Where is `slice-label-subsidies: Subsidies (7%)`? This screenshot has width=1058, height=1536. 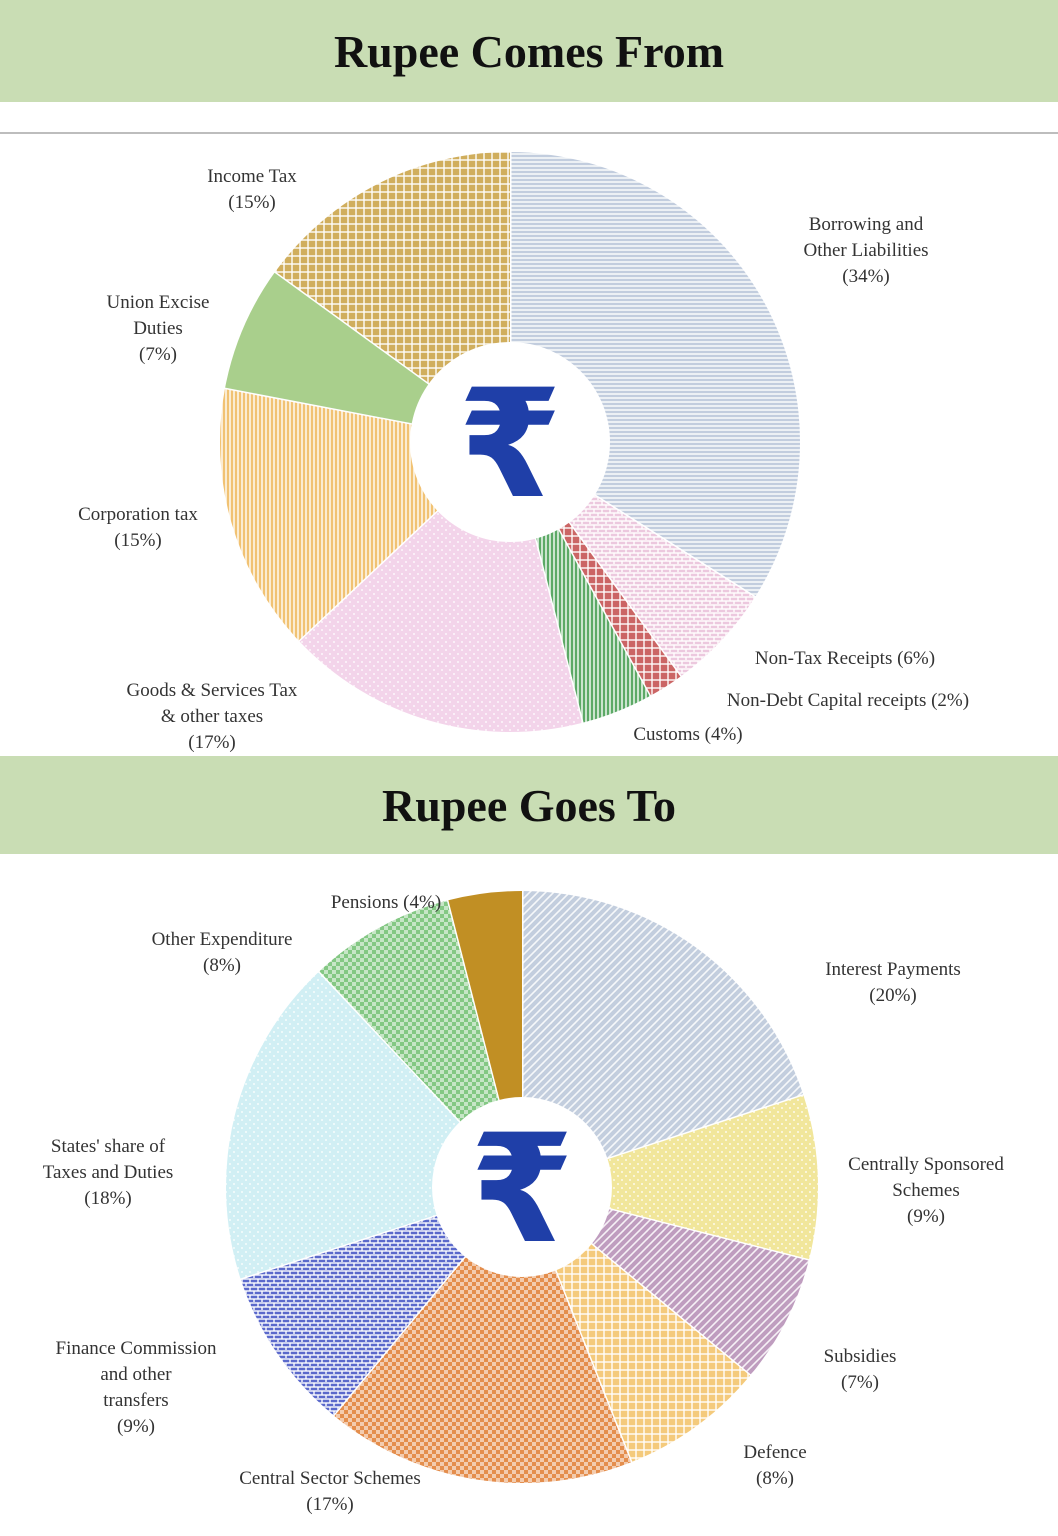 slice-label-subsidies: Subsidies (7%) is located at coordinates (860, 1369).